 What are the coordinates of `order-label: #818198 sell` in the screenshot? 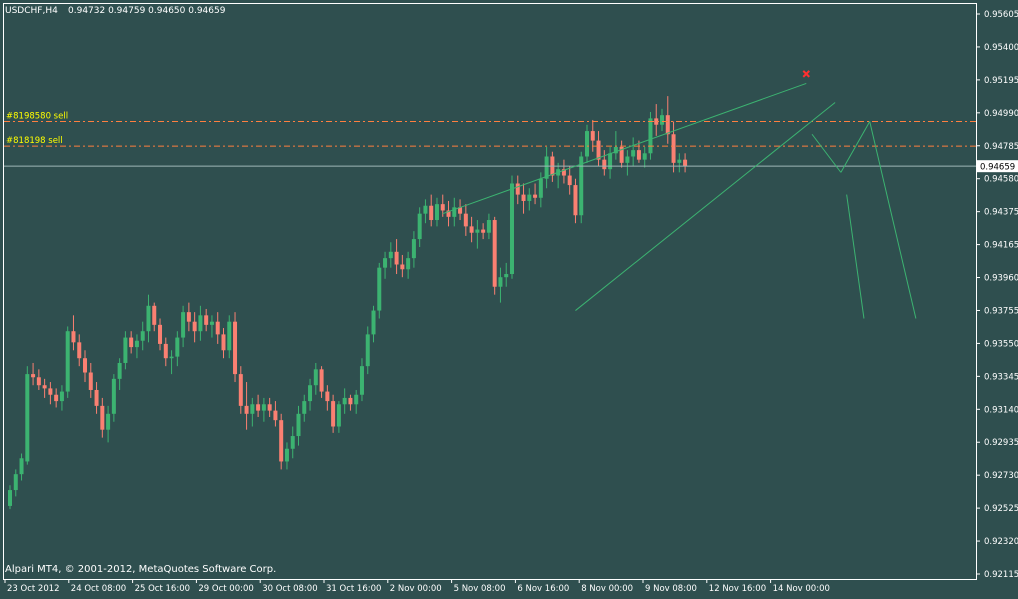 It's located at (34, 141).